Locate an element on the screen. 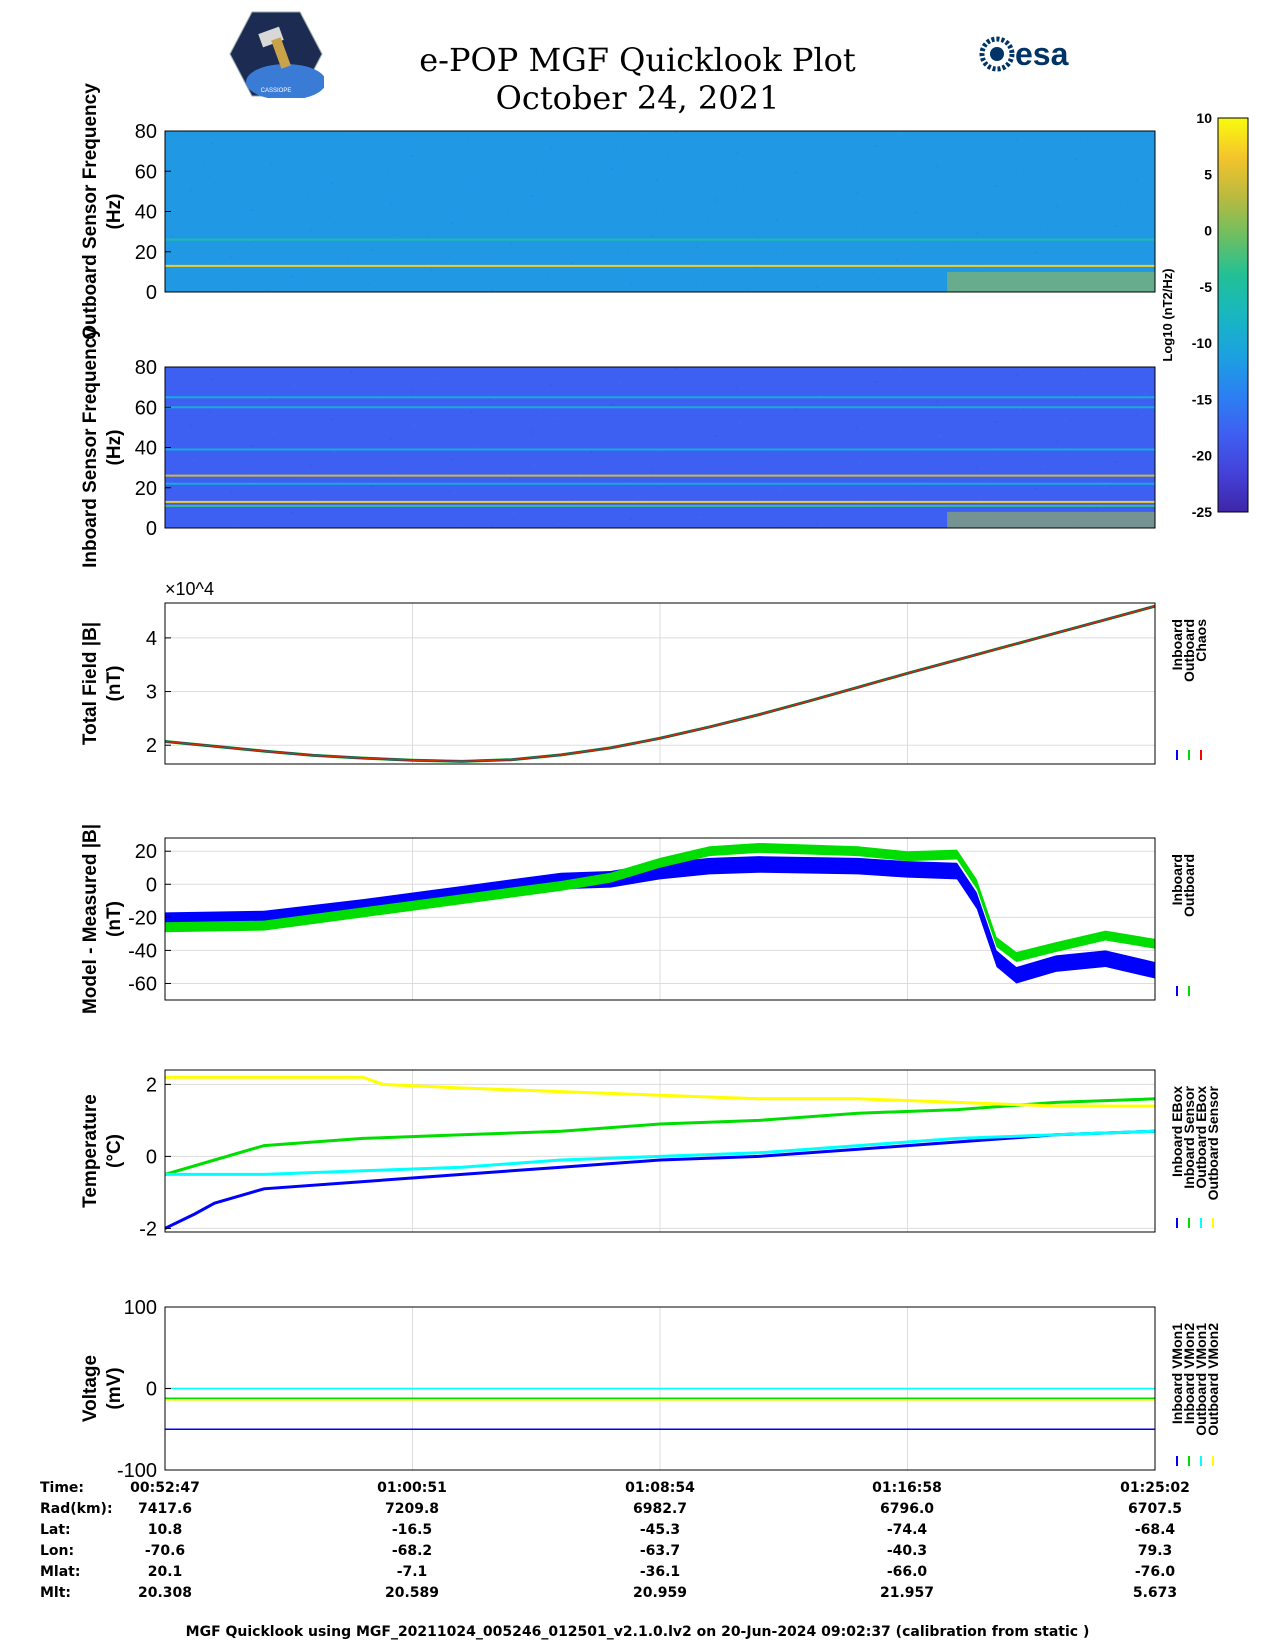 This screenshot has width=1275, height=1650. legend-label-outboard: Outboard is located at coordinates (1189, 885).